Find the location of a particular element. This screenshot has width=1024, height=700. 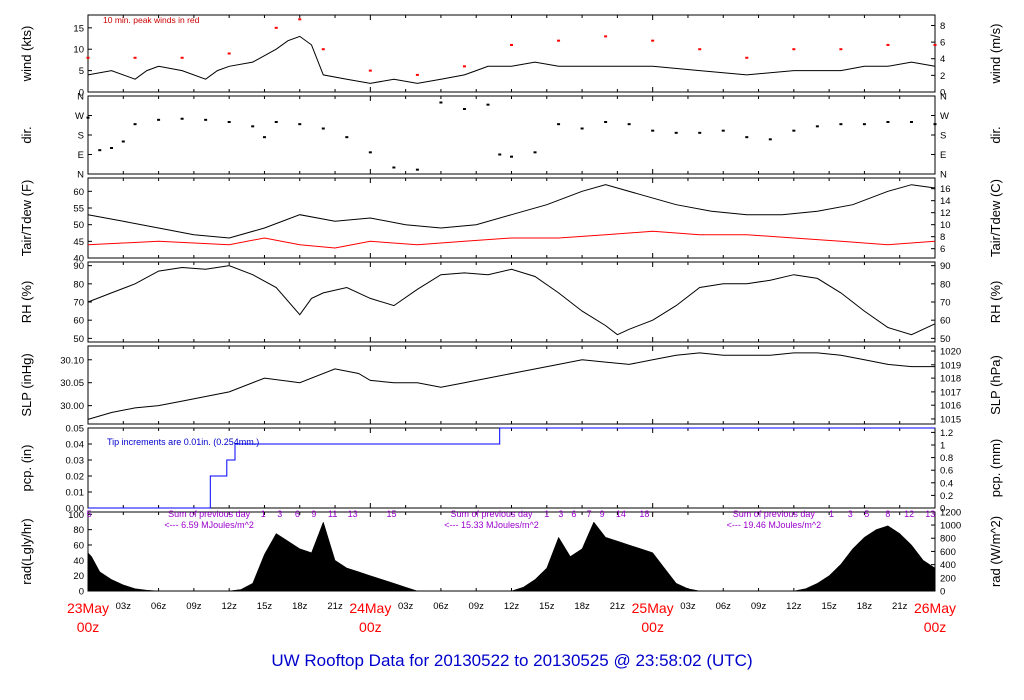

y-tick-label-right: 800 is located at coordinates (948, 539).